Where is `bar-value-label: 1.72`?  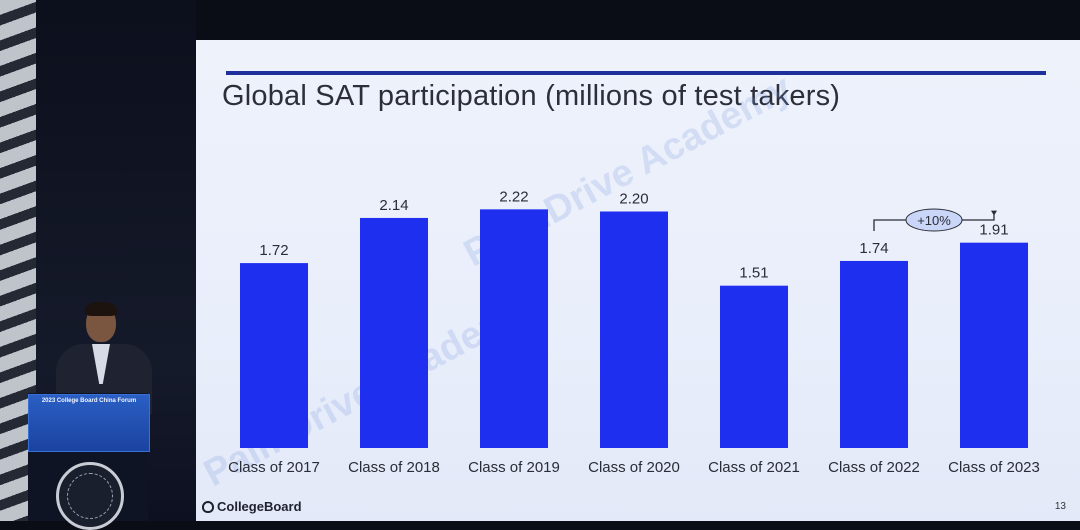 bar-value-label: 1.72 is located at coordinates (273, 250).